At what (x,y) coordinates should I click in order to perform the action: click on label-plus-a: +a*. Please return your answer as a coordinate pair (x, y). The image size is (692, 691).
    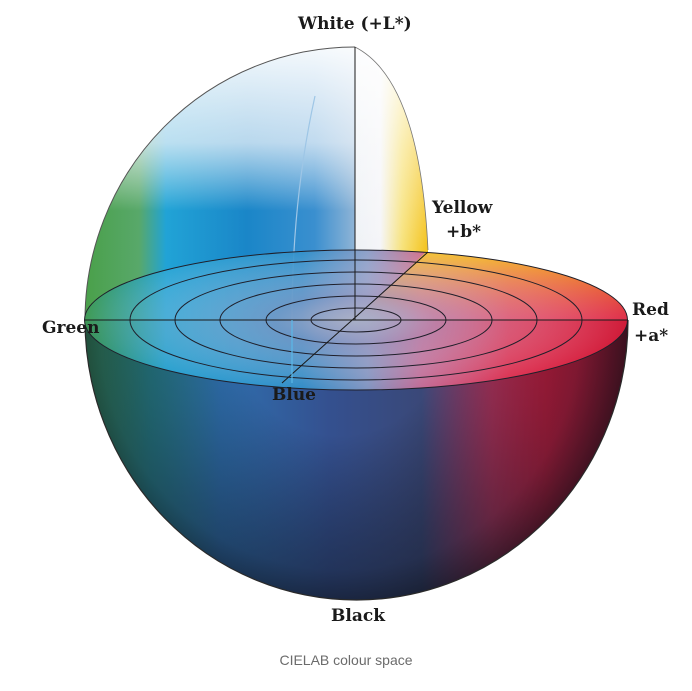
    Looking at the image, I should click on (651, 336).